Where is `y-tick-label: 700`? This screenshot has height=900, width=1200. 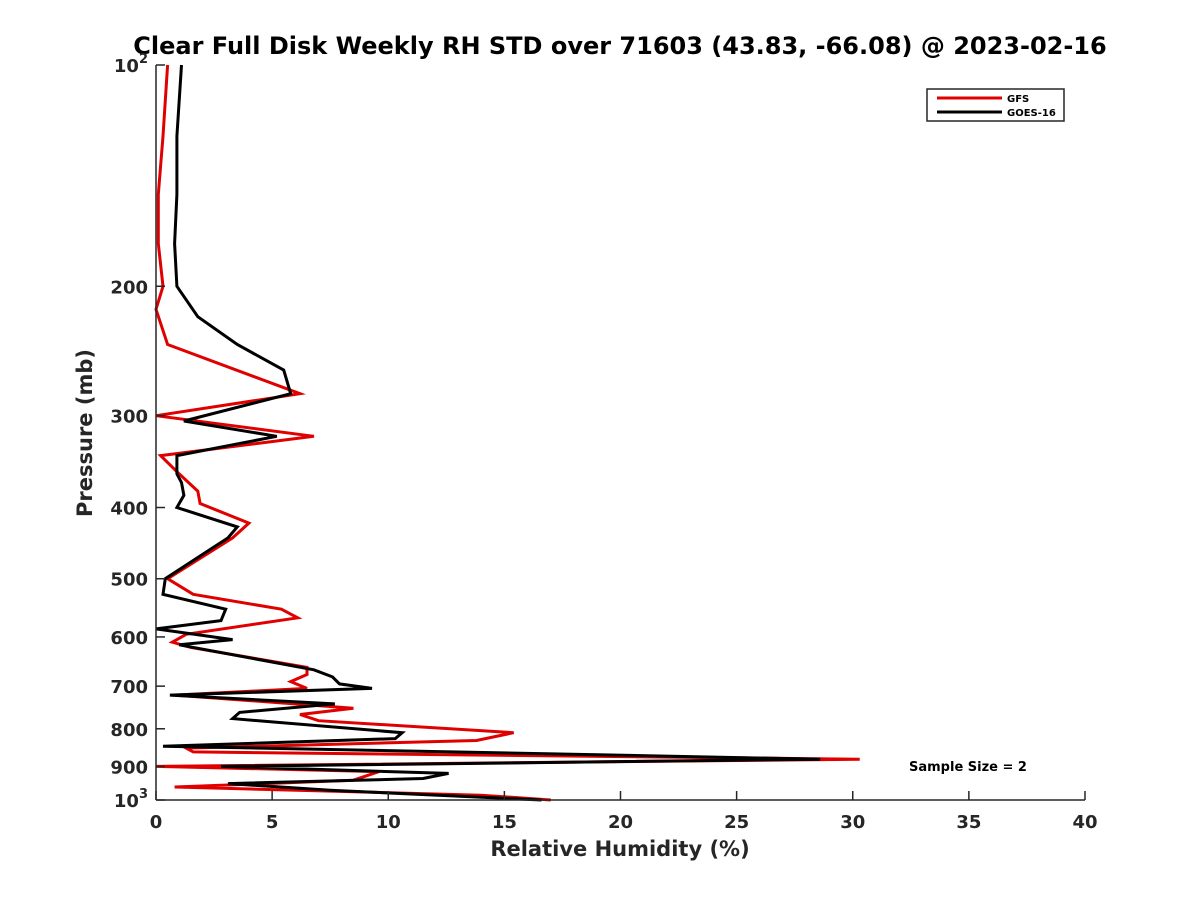 y-tick-label: 700 is located at coordinates (129, 687).